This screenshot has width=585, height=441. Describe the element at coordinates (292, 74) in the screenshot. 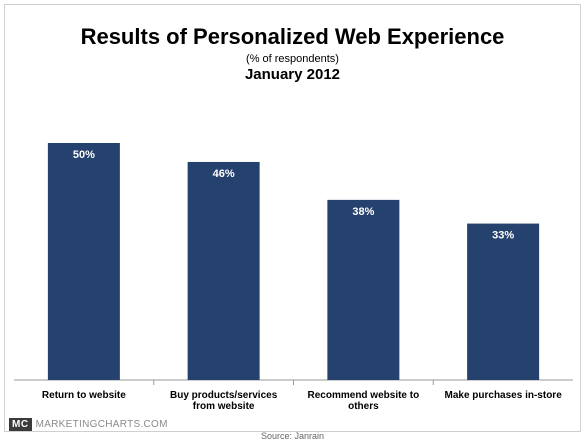

I see `chart-period: January 2012` at that location.